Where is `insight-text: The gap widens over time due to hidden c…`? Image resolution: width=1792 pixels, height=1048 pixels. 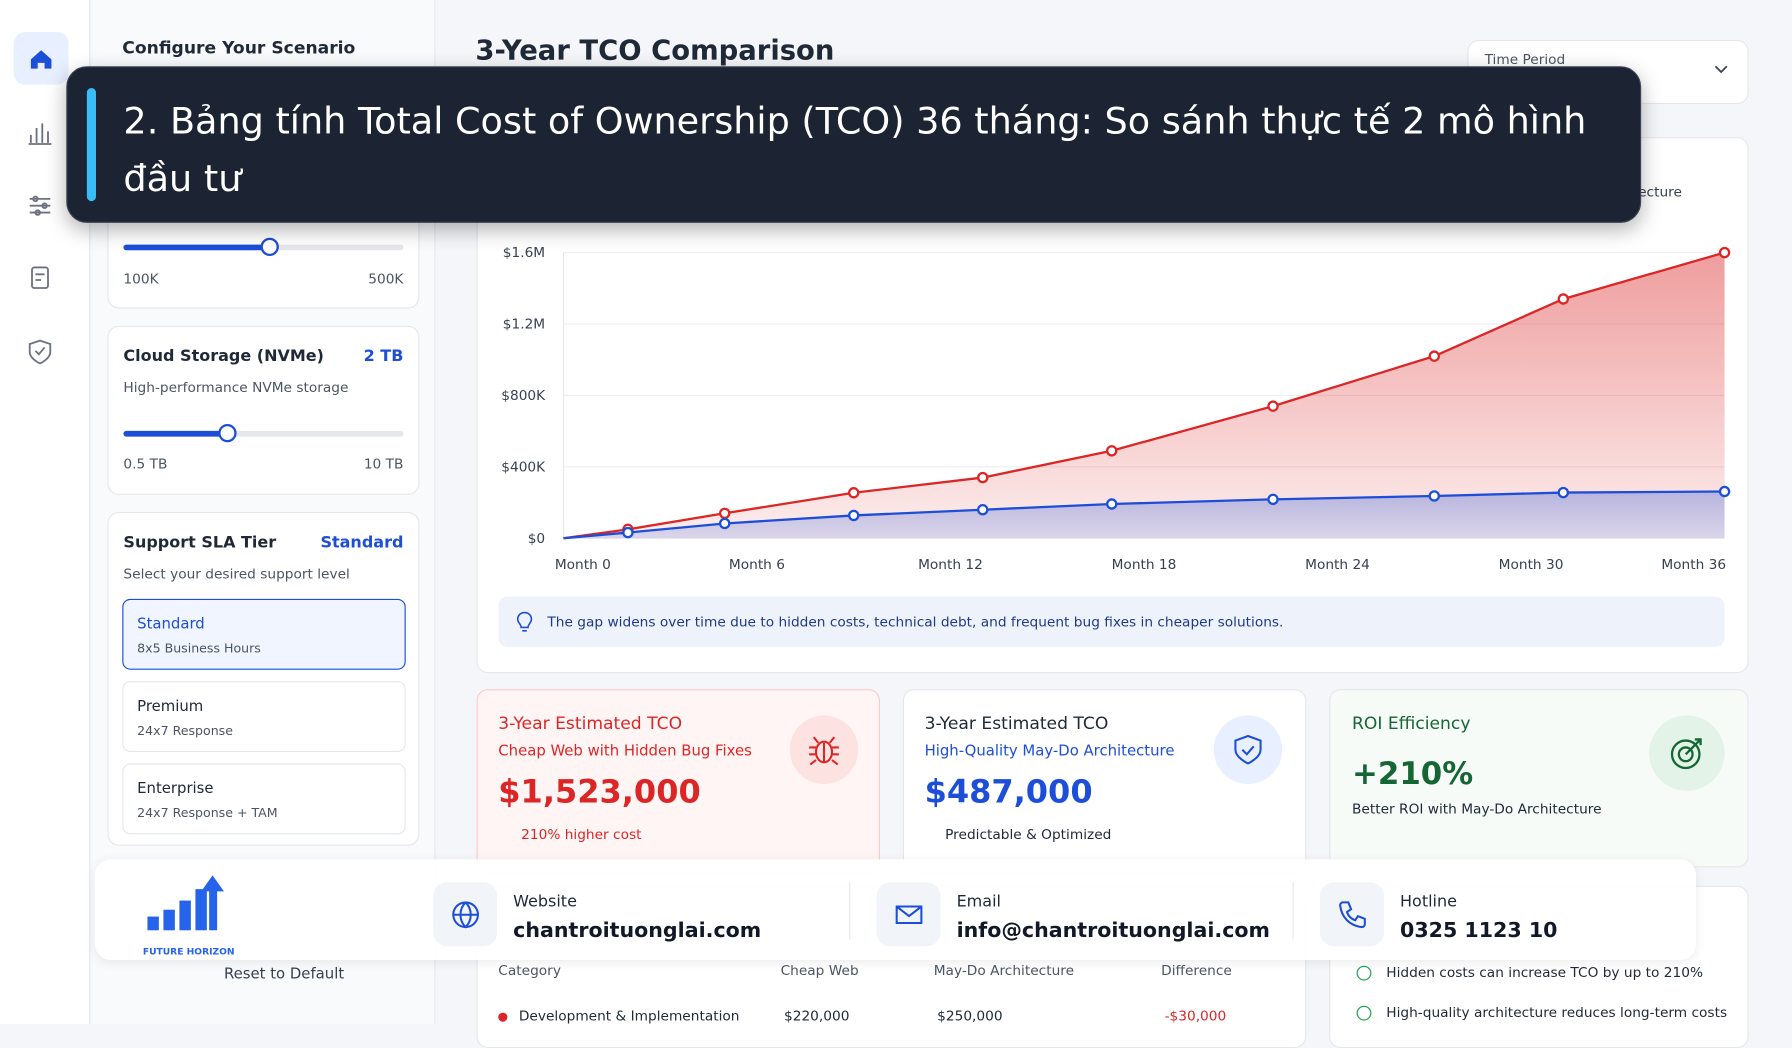 insight-text: The gap widens over time due to hidden c… is located at coordinates (915, 621).